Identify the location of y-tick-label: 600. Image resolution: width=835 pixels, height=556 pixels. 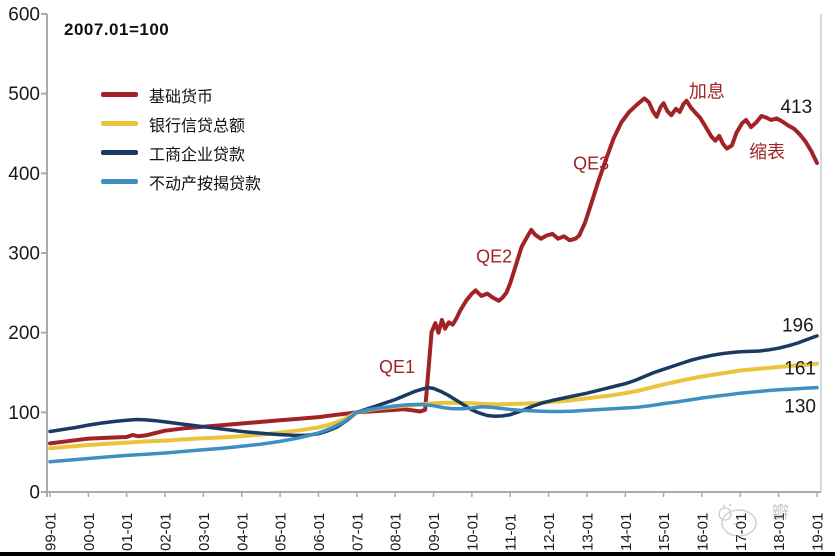
(24, 15).